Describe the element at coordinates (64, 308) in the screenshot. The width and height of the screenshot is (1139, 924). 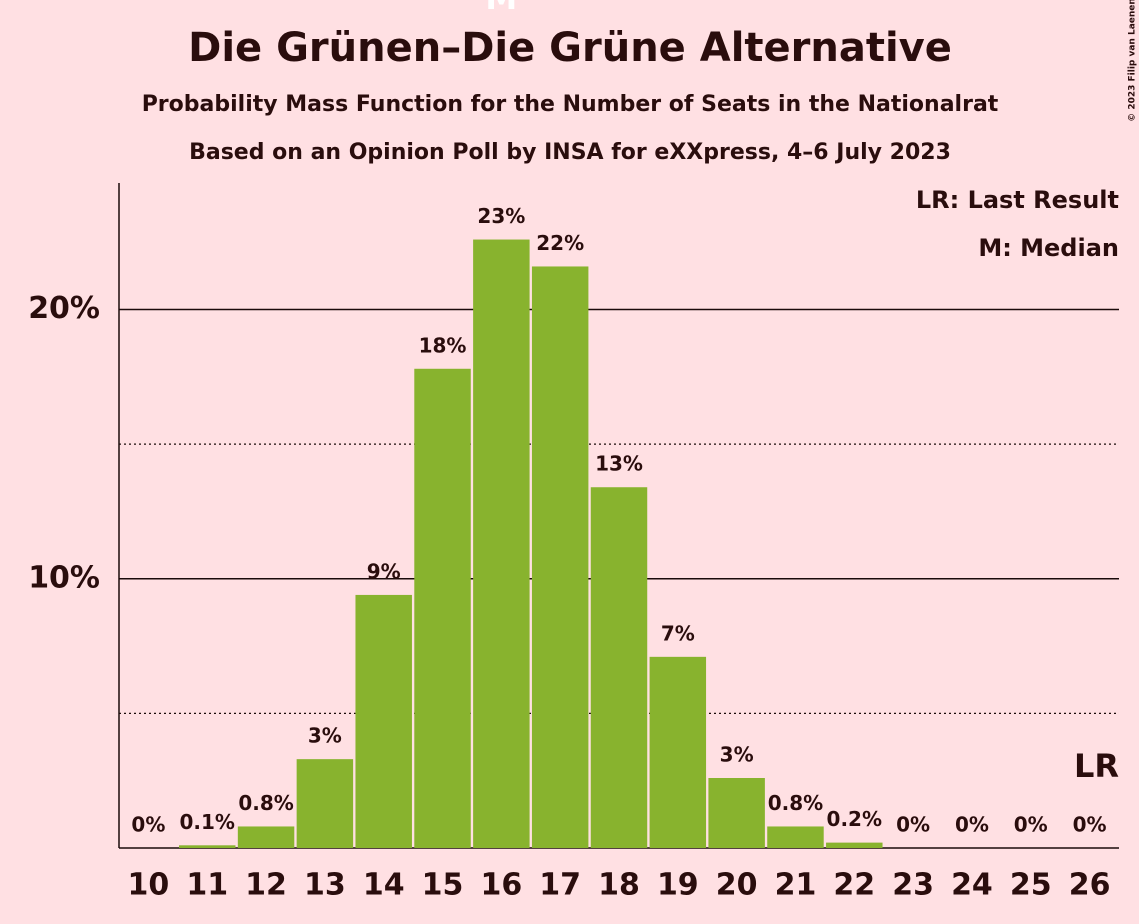
I see `y-tick-label: 20%` at that location.